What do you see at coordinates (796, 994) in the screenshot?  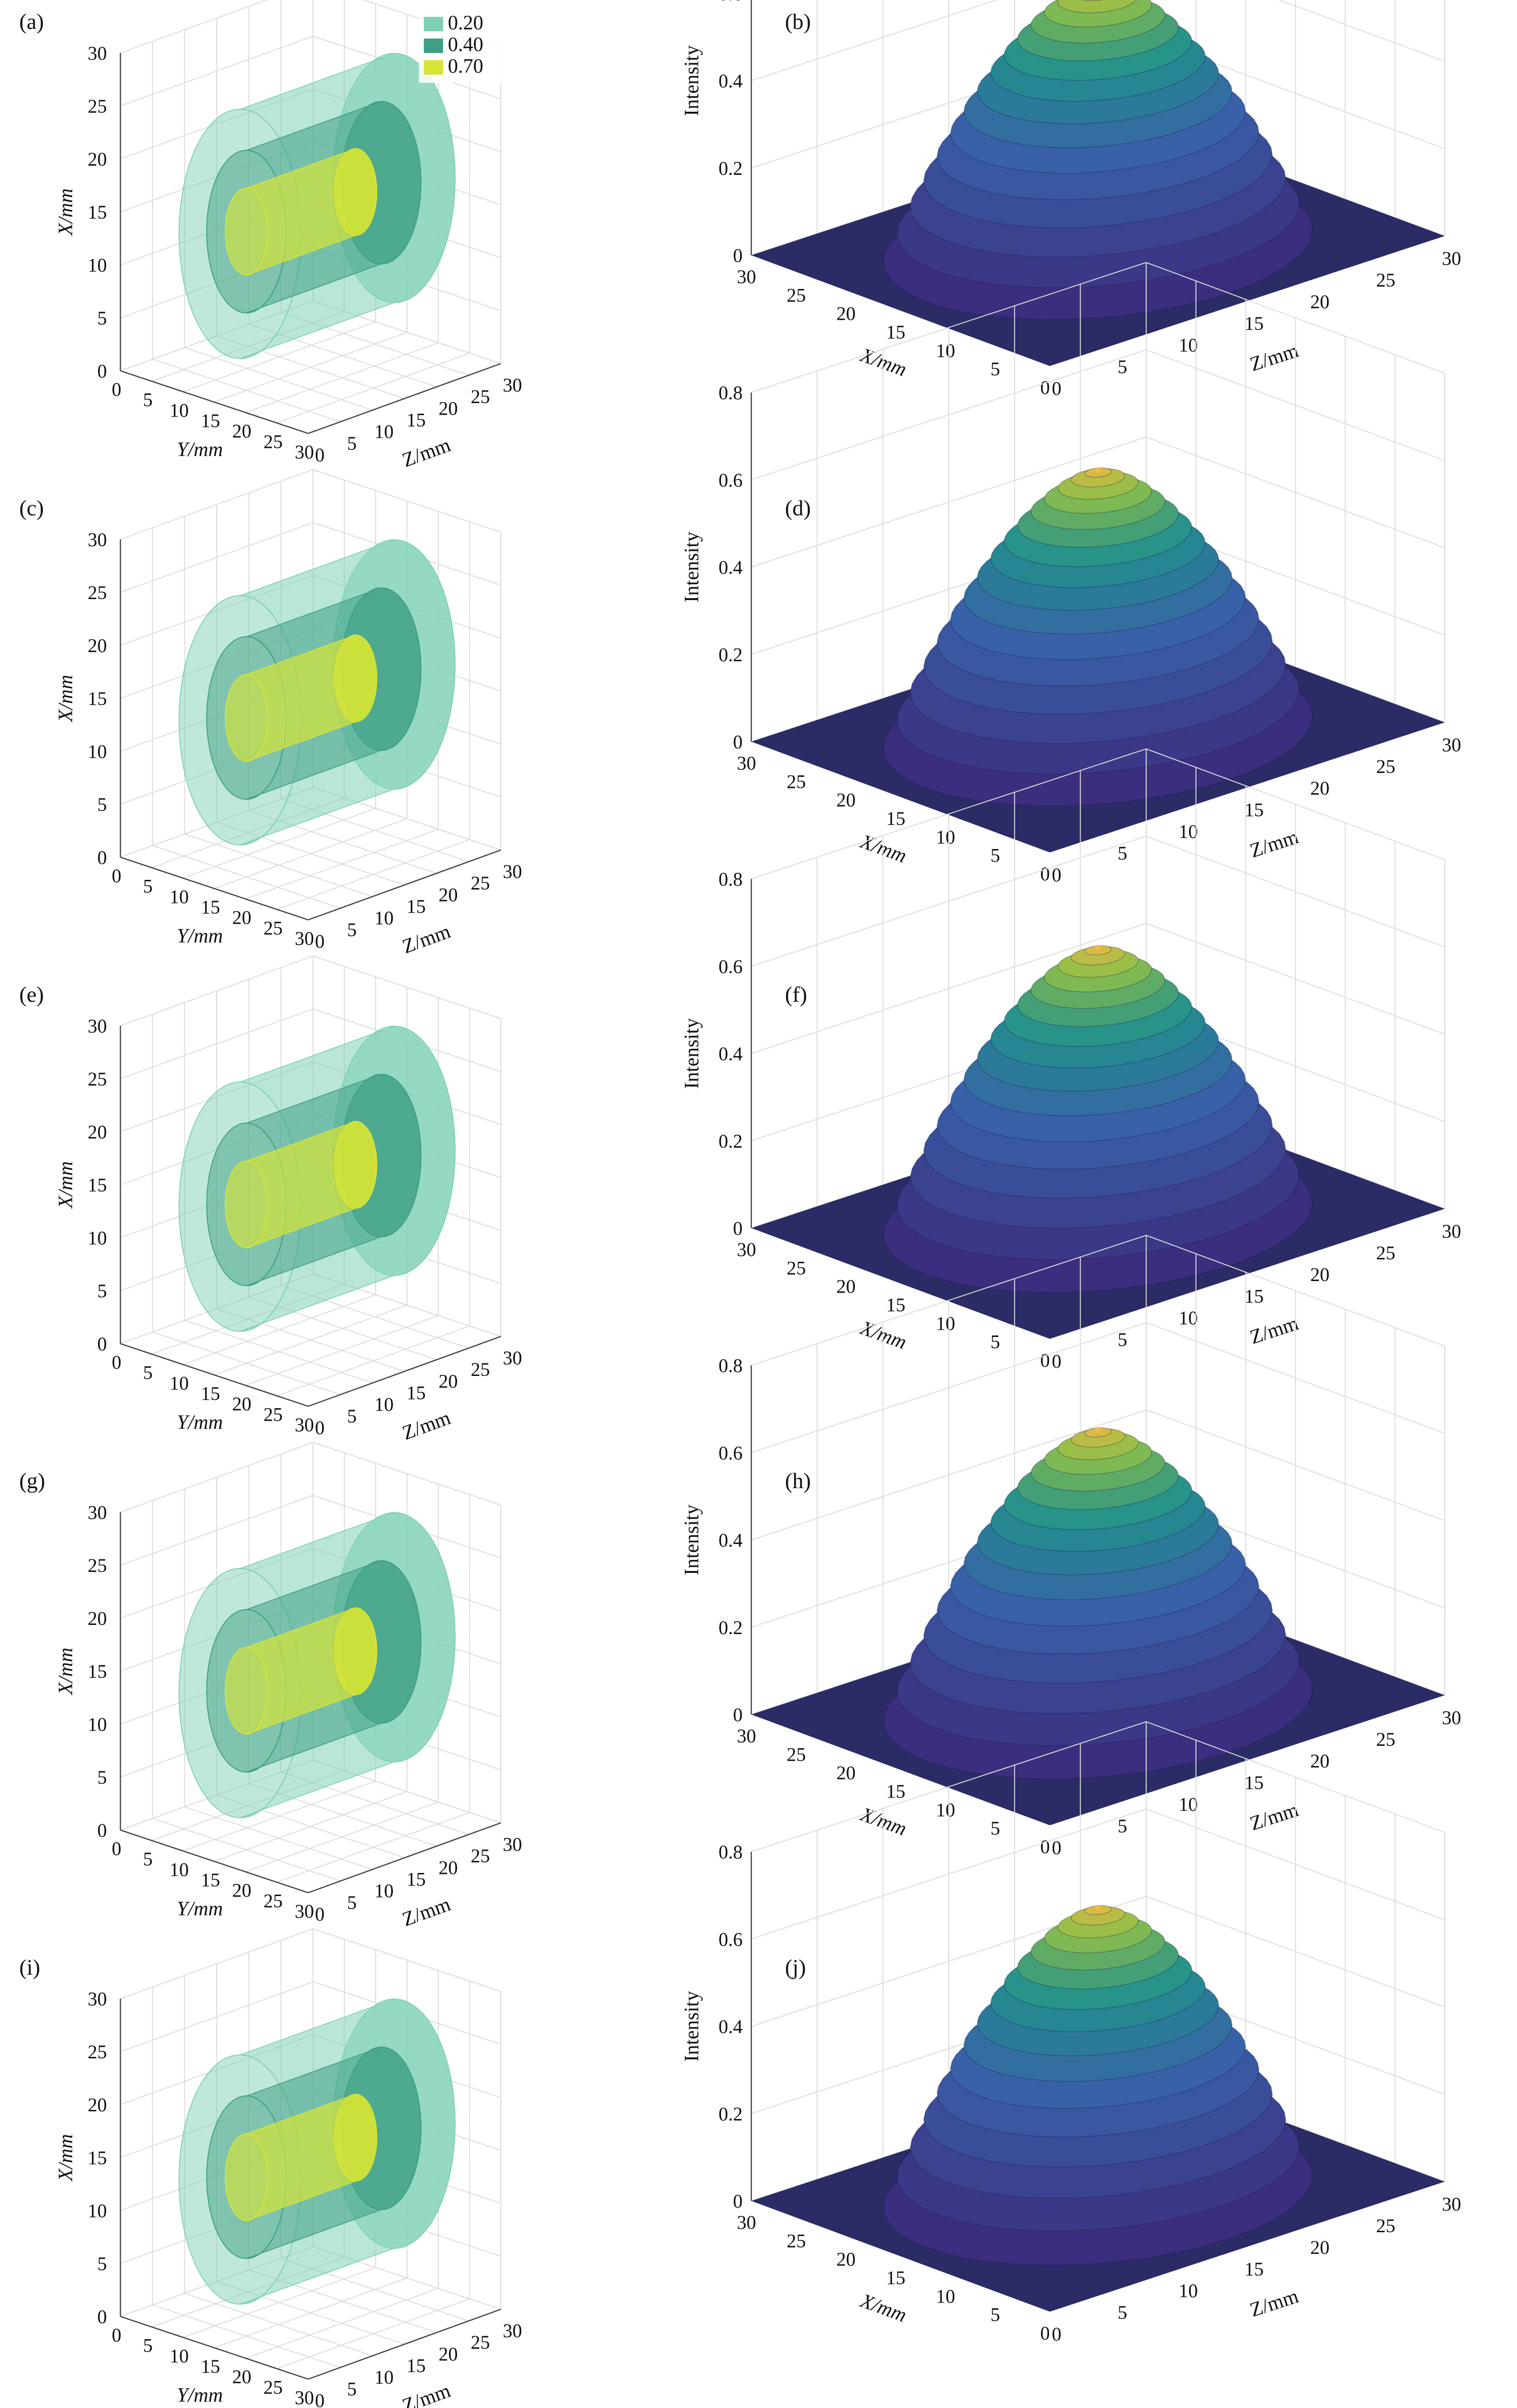 I see `panel-label: (f)` at bounding box center [796, 994].